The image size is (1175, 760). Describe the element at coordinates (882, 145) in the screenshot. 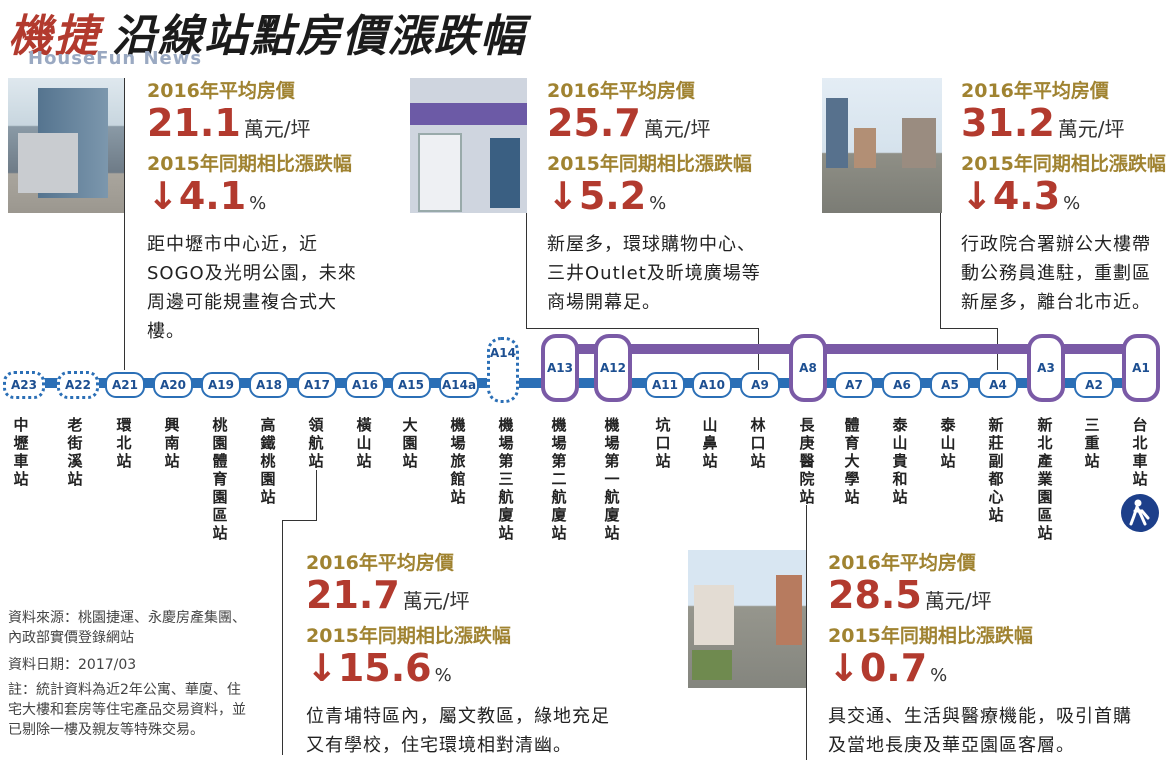

I see `photo-a4` at that location.